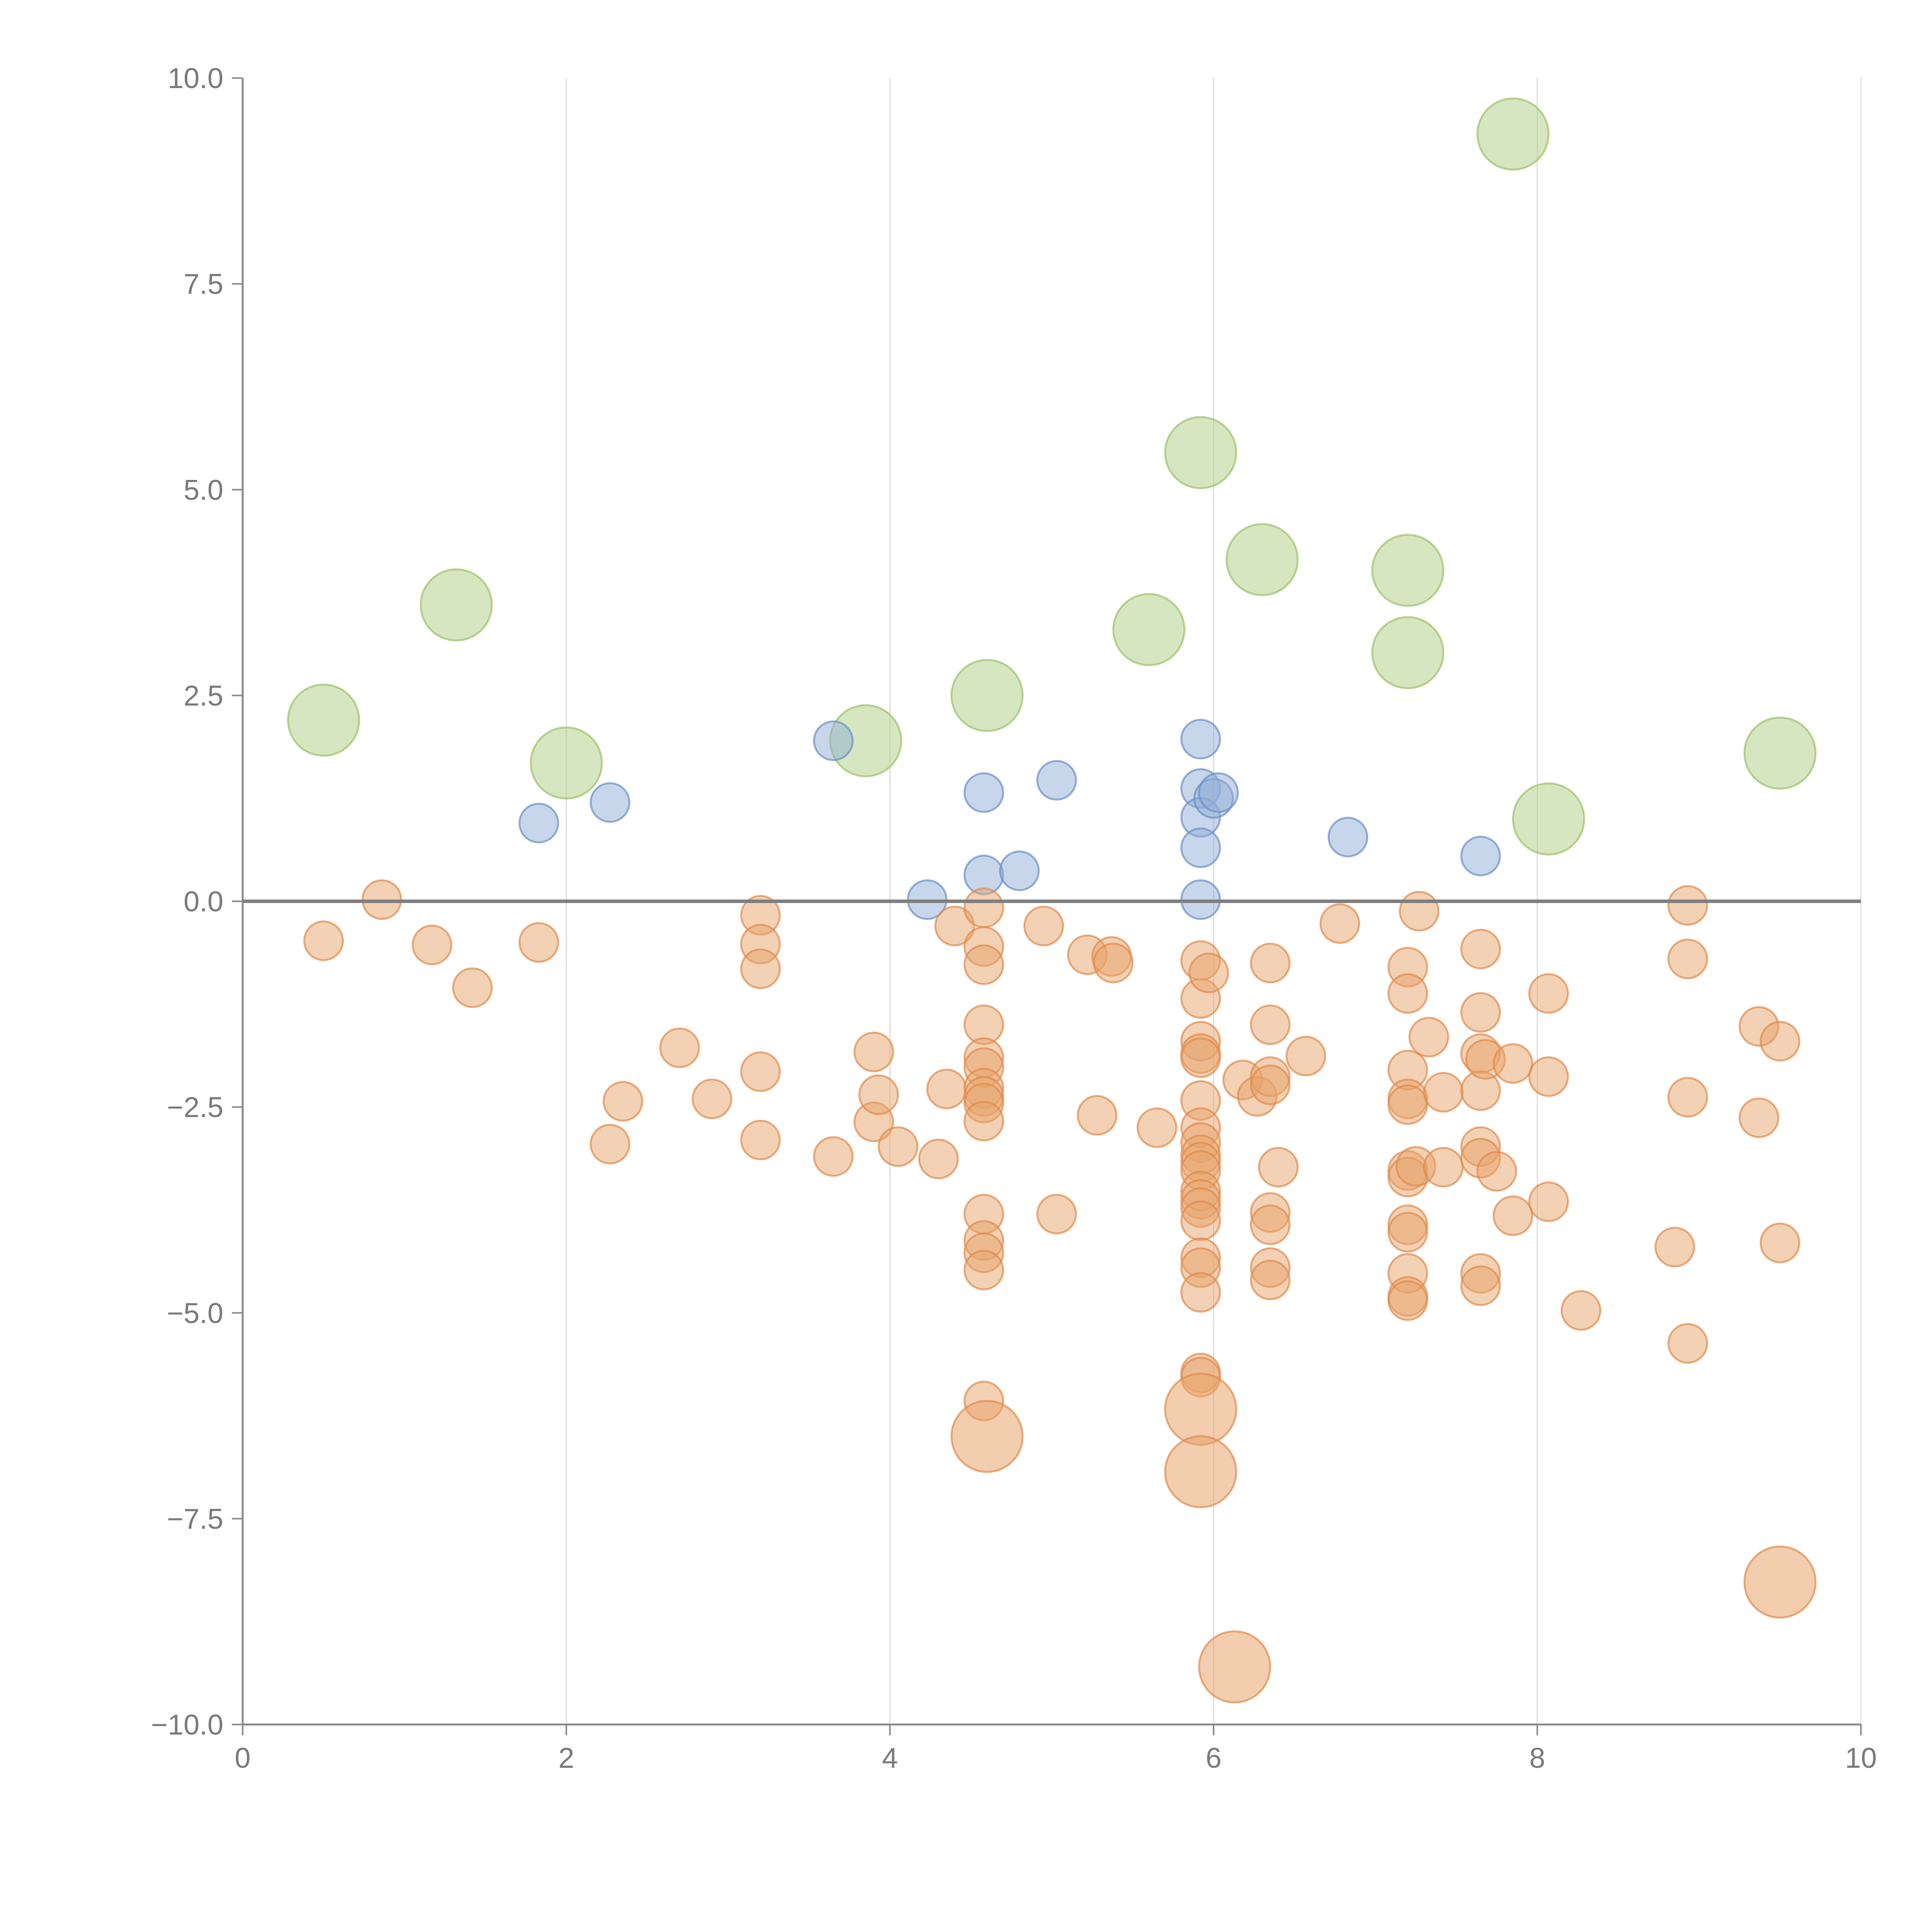 The image size is (1932, 1932). Describe the element at coordinates (890, 1758) in the screenshot. I see `x-tick-label: 4` at that location.